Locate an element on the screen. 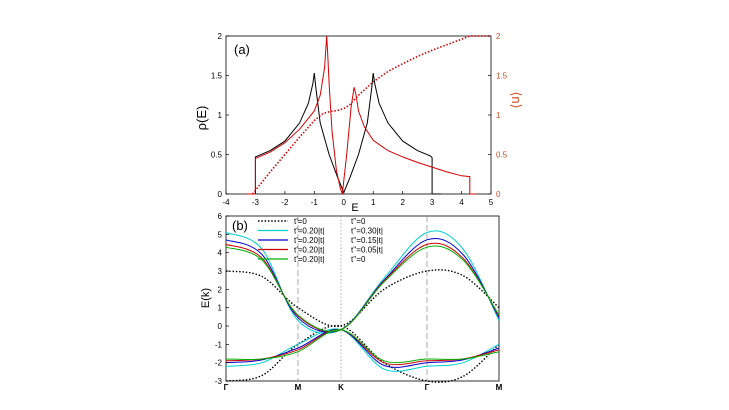 Image resolution: width=729 pixels, height=410 pixels. panel-a-y-tick-label: 2 is located at coordinates (220, 36).